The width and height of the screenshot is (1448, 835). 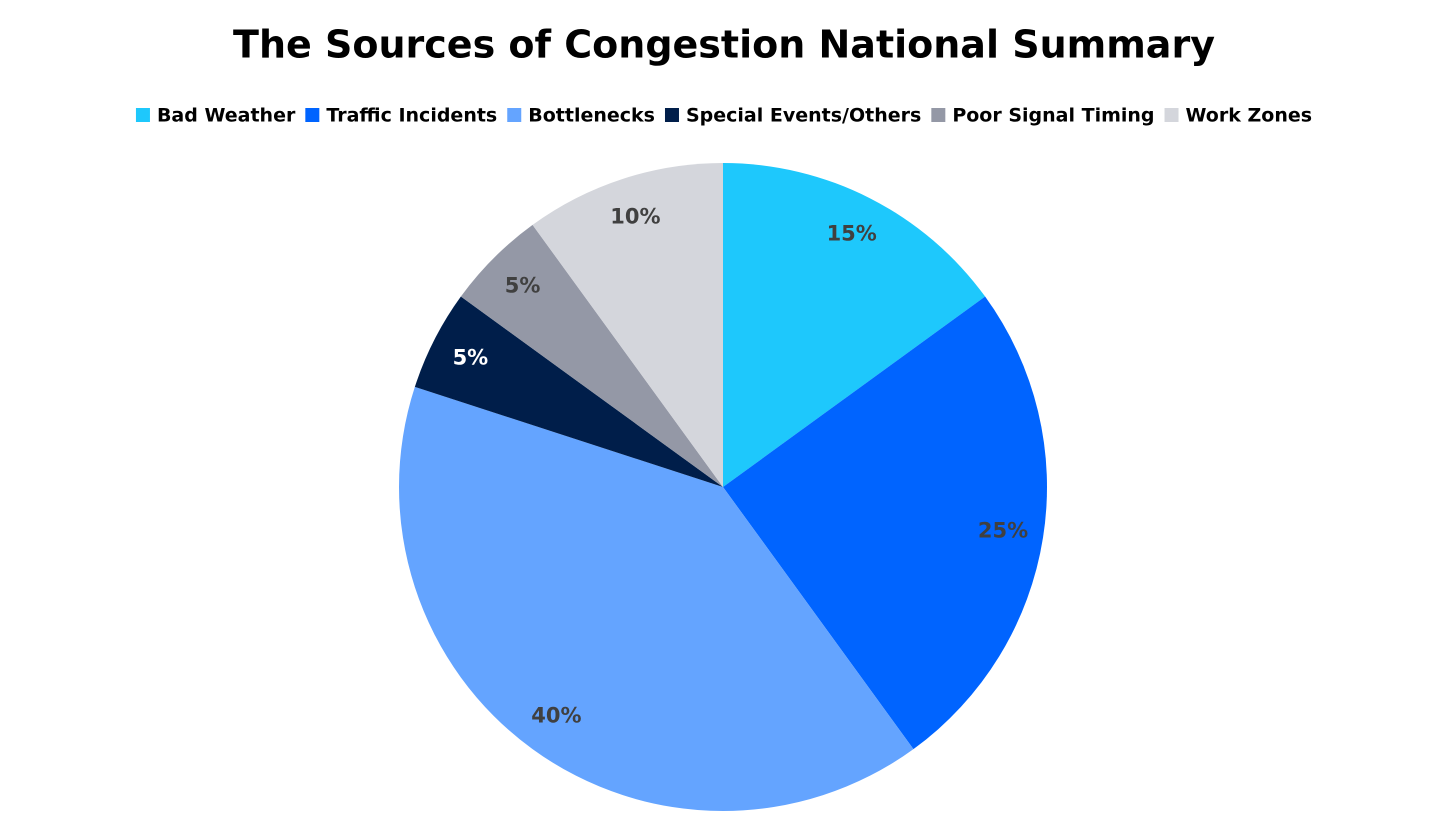 I want to click on legend-label: Work Zones, so click(x=1249, y=116).